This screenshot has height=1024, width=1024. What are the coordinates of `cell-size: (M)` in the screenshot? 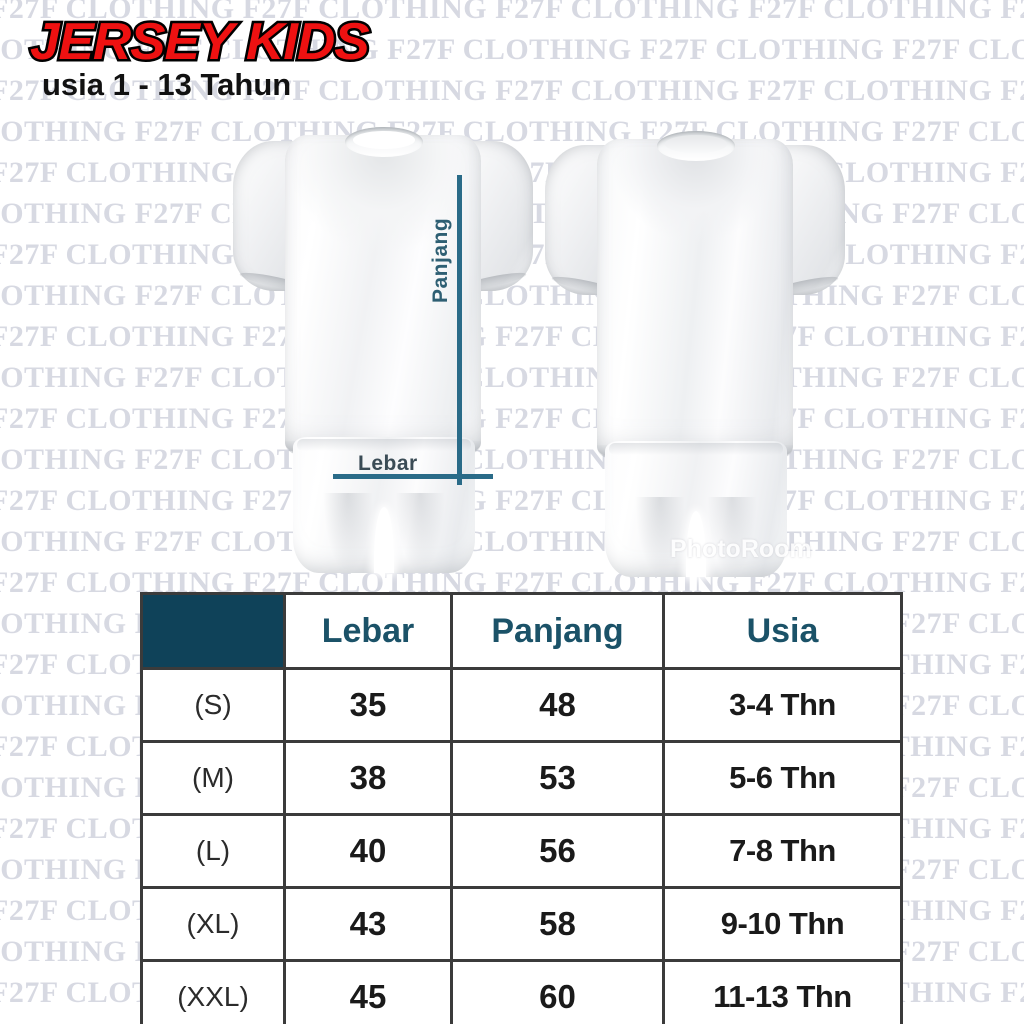 It's located at (213, 778).